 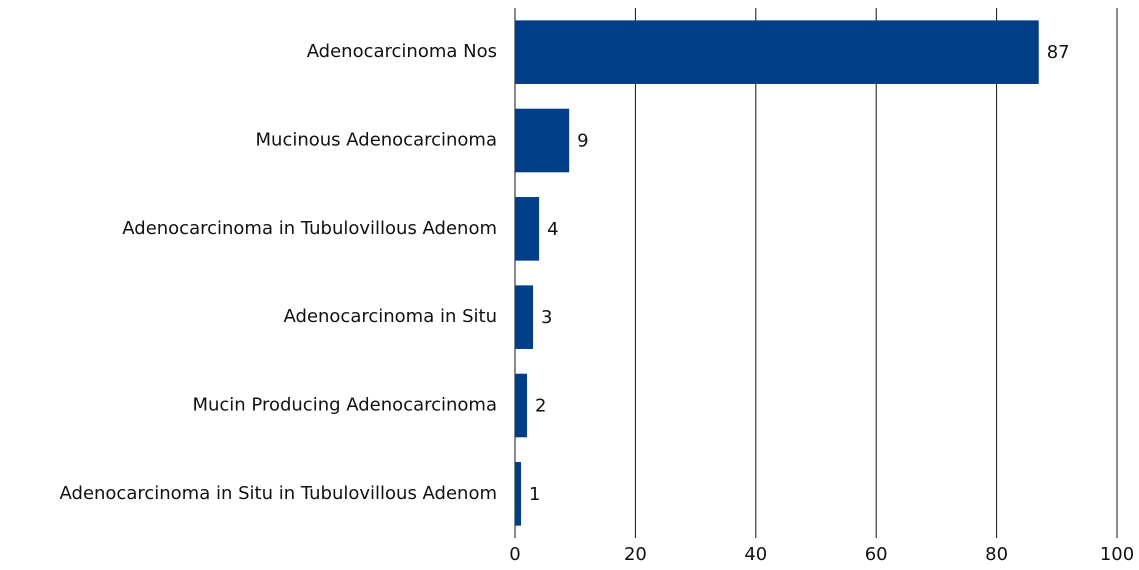 What do you see at coordinates (344, 405) in the screenshot?
I see `y-tick-label: Mucin Producing Adenocarcinoma` at bounding box center [344, 405].